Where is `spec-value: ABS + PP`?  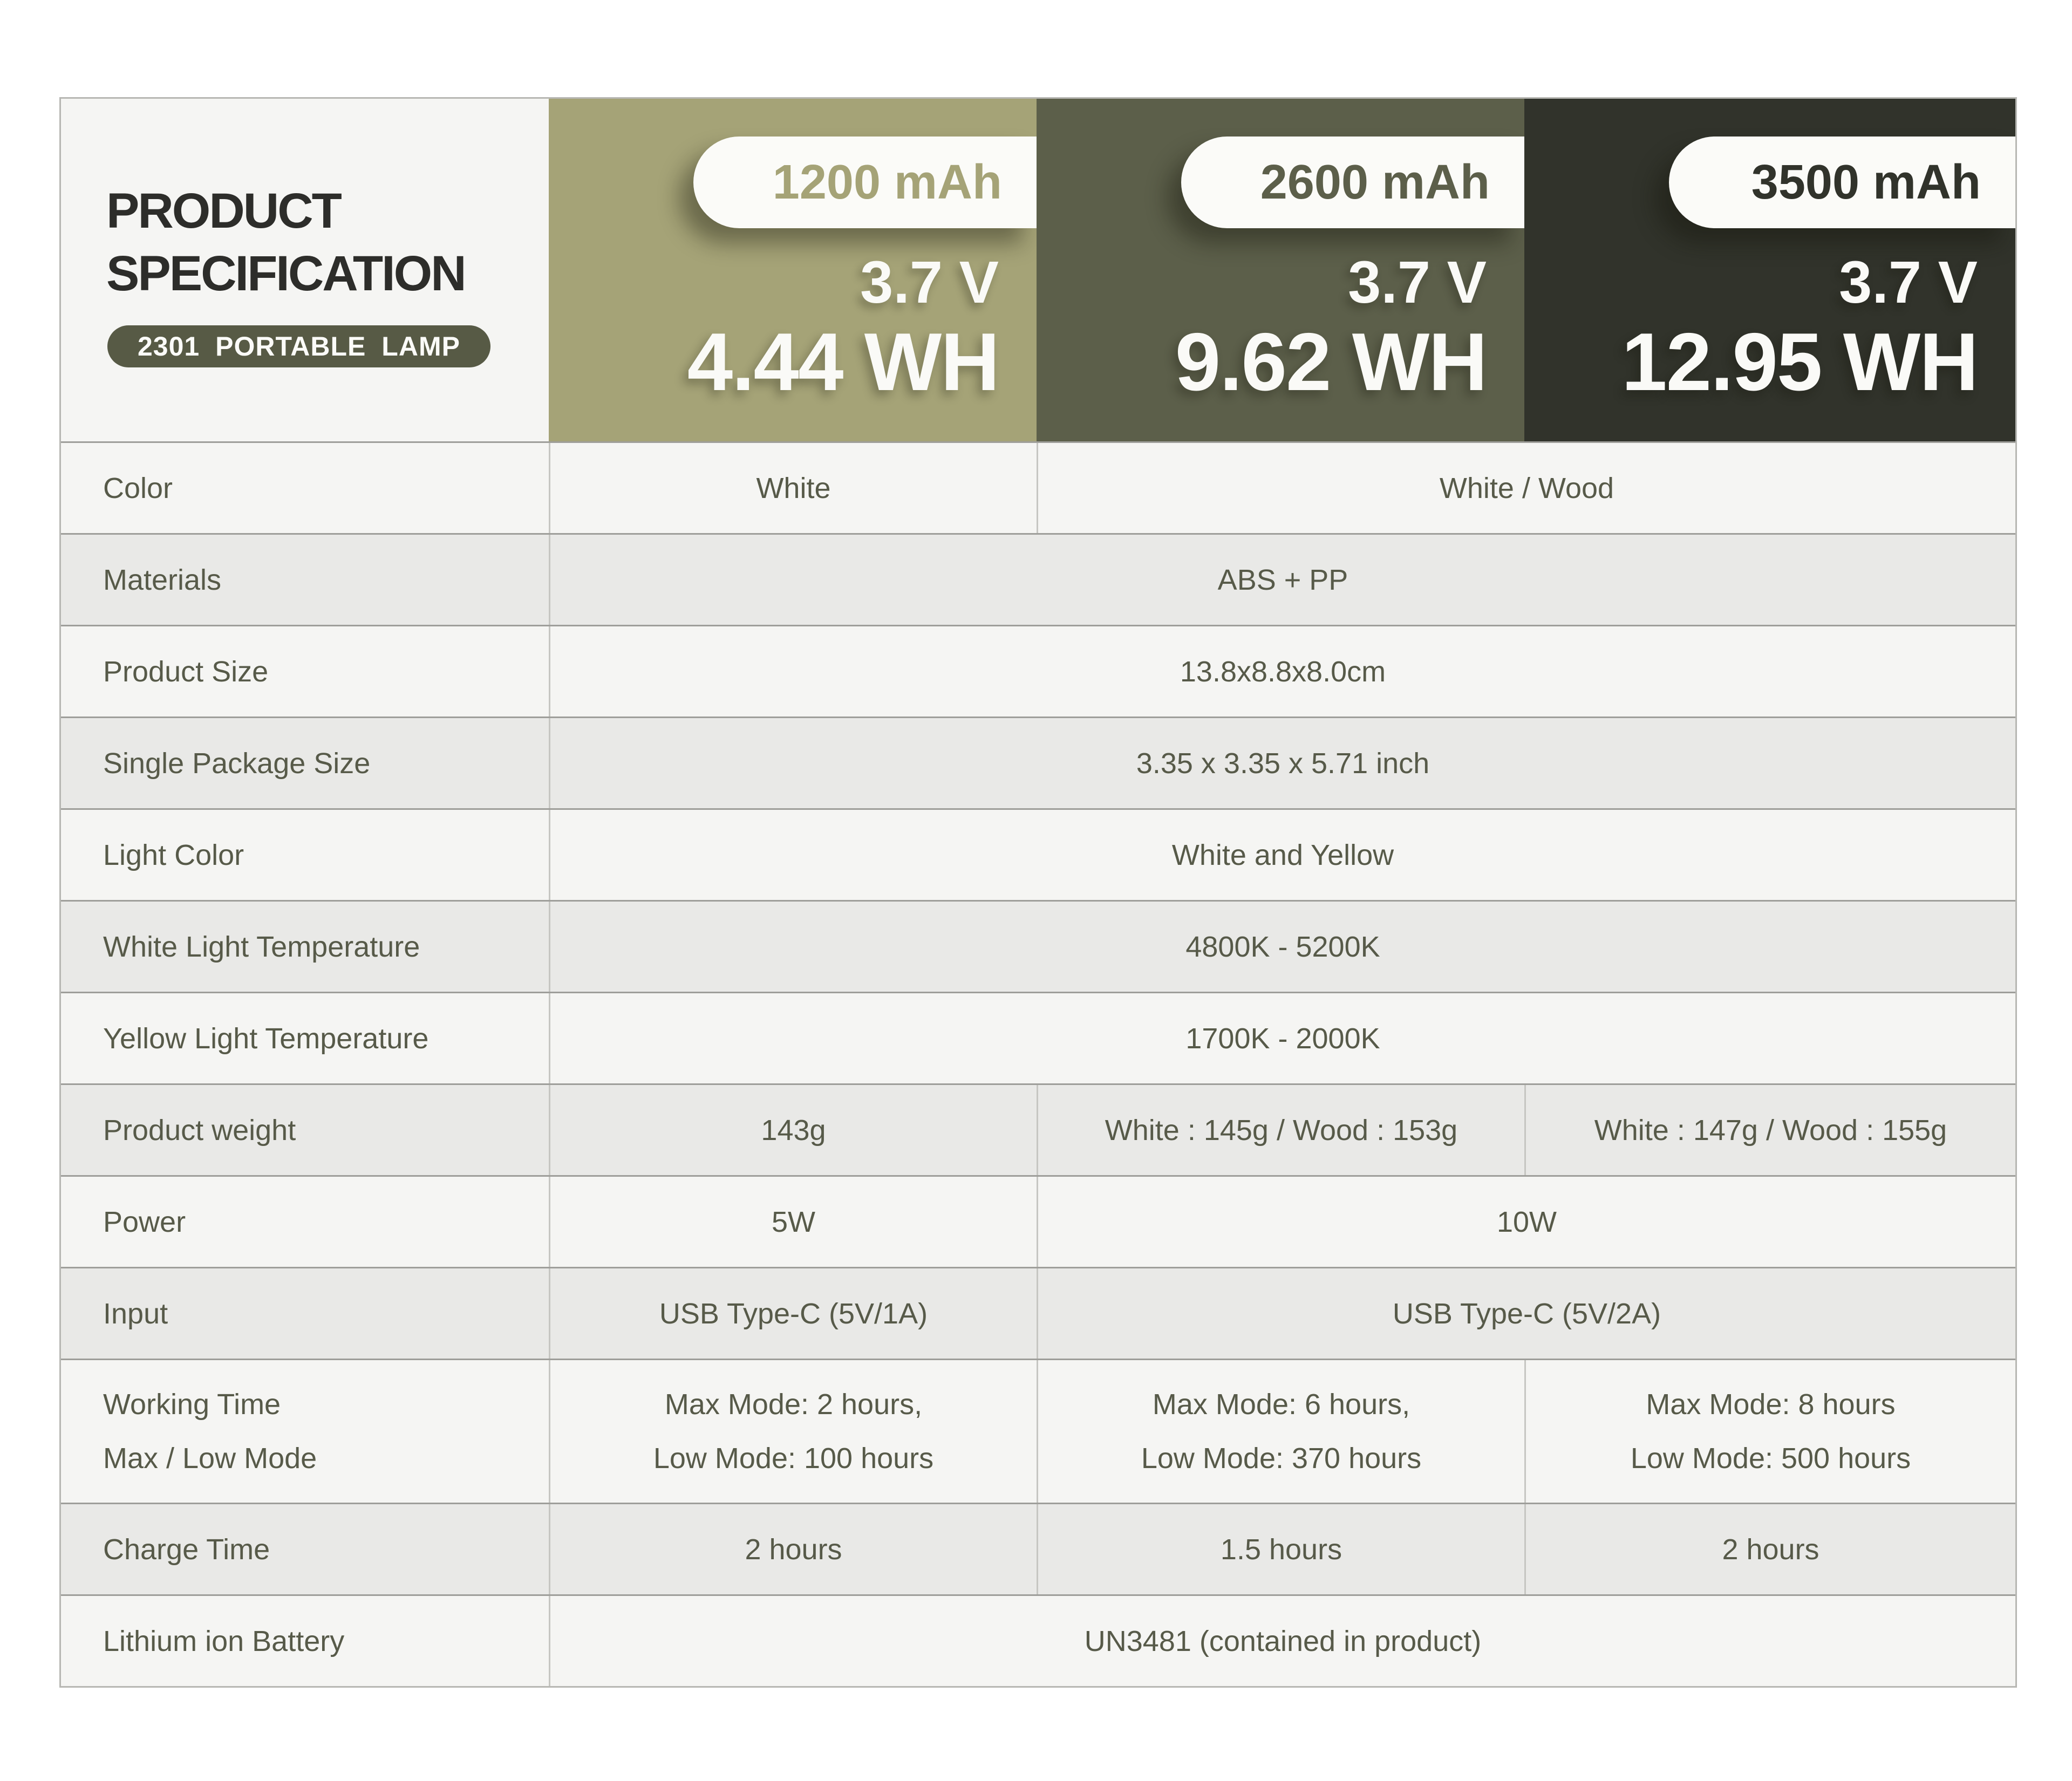 spec-value: ABS + PP is located at coordinates (1282, 580).